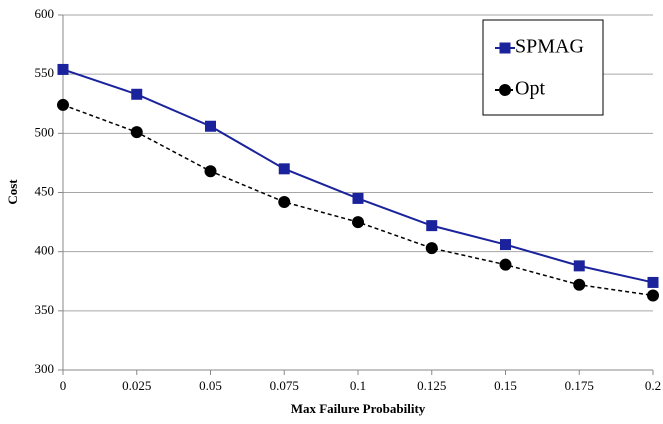 The width and height of the screenshot is (663, 424). I want to click on x-tick-label: 0.125, so click(431, 385).